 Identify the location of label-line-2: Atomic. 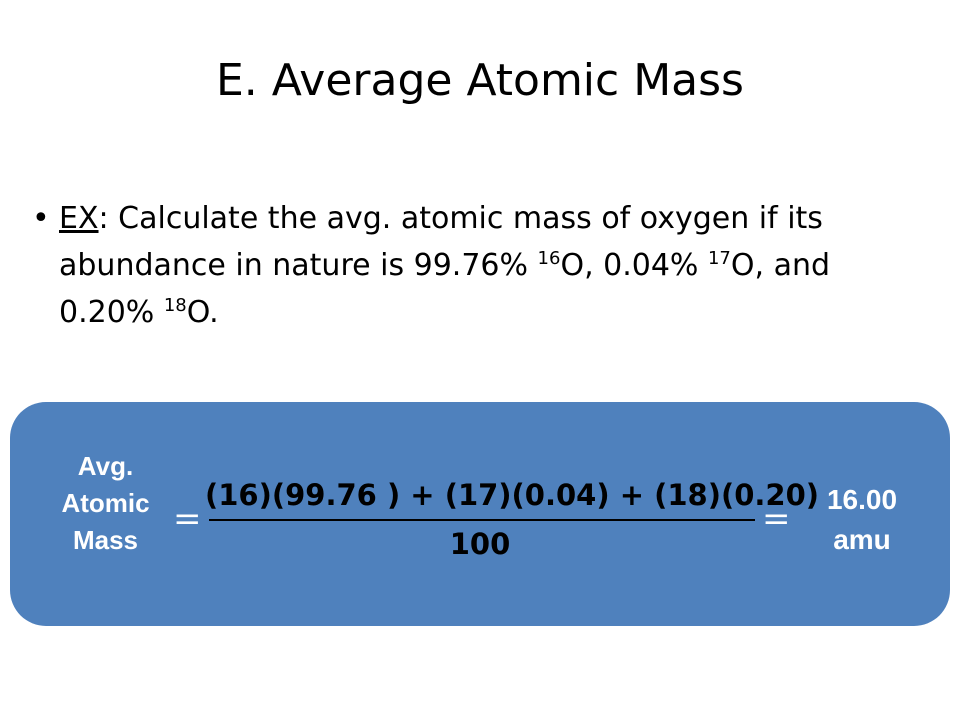
(105, 503).